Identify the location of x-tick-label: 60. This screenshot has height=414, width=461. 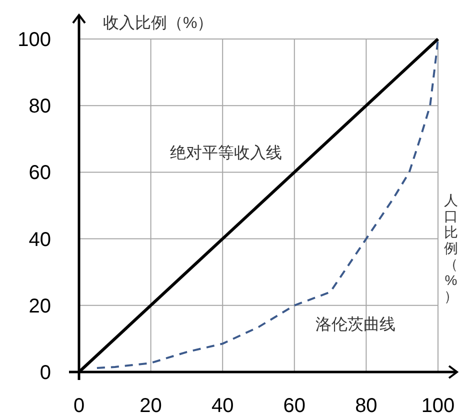
(294, 404).